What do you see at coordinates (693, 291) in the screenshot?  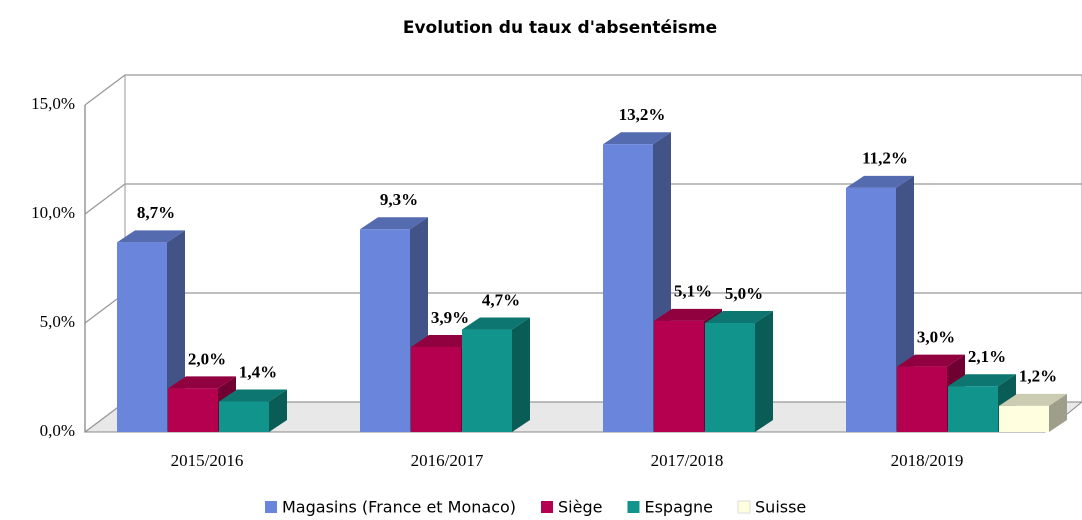 I see `value-label: 5,1%` at bounding box center [693, 291].